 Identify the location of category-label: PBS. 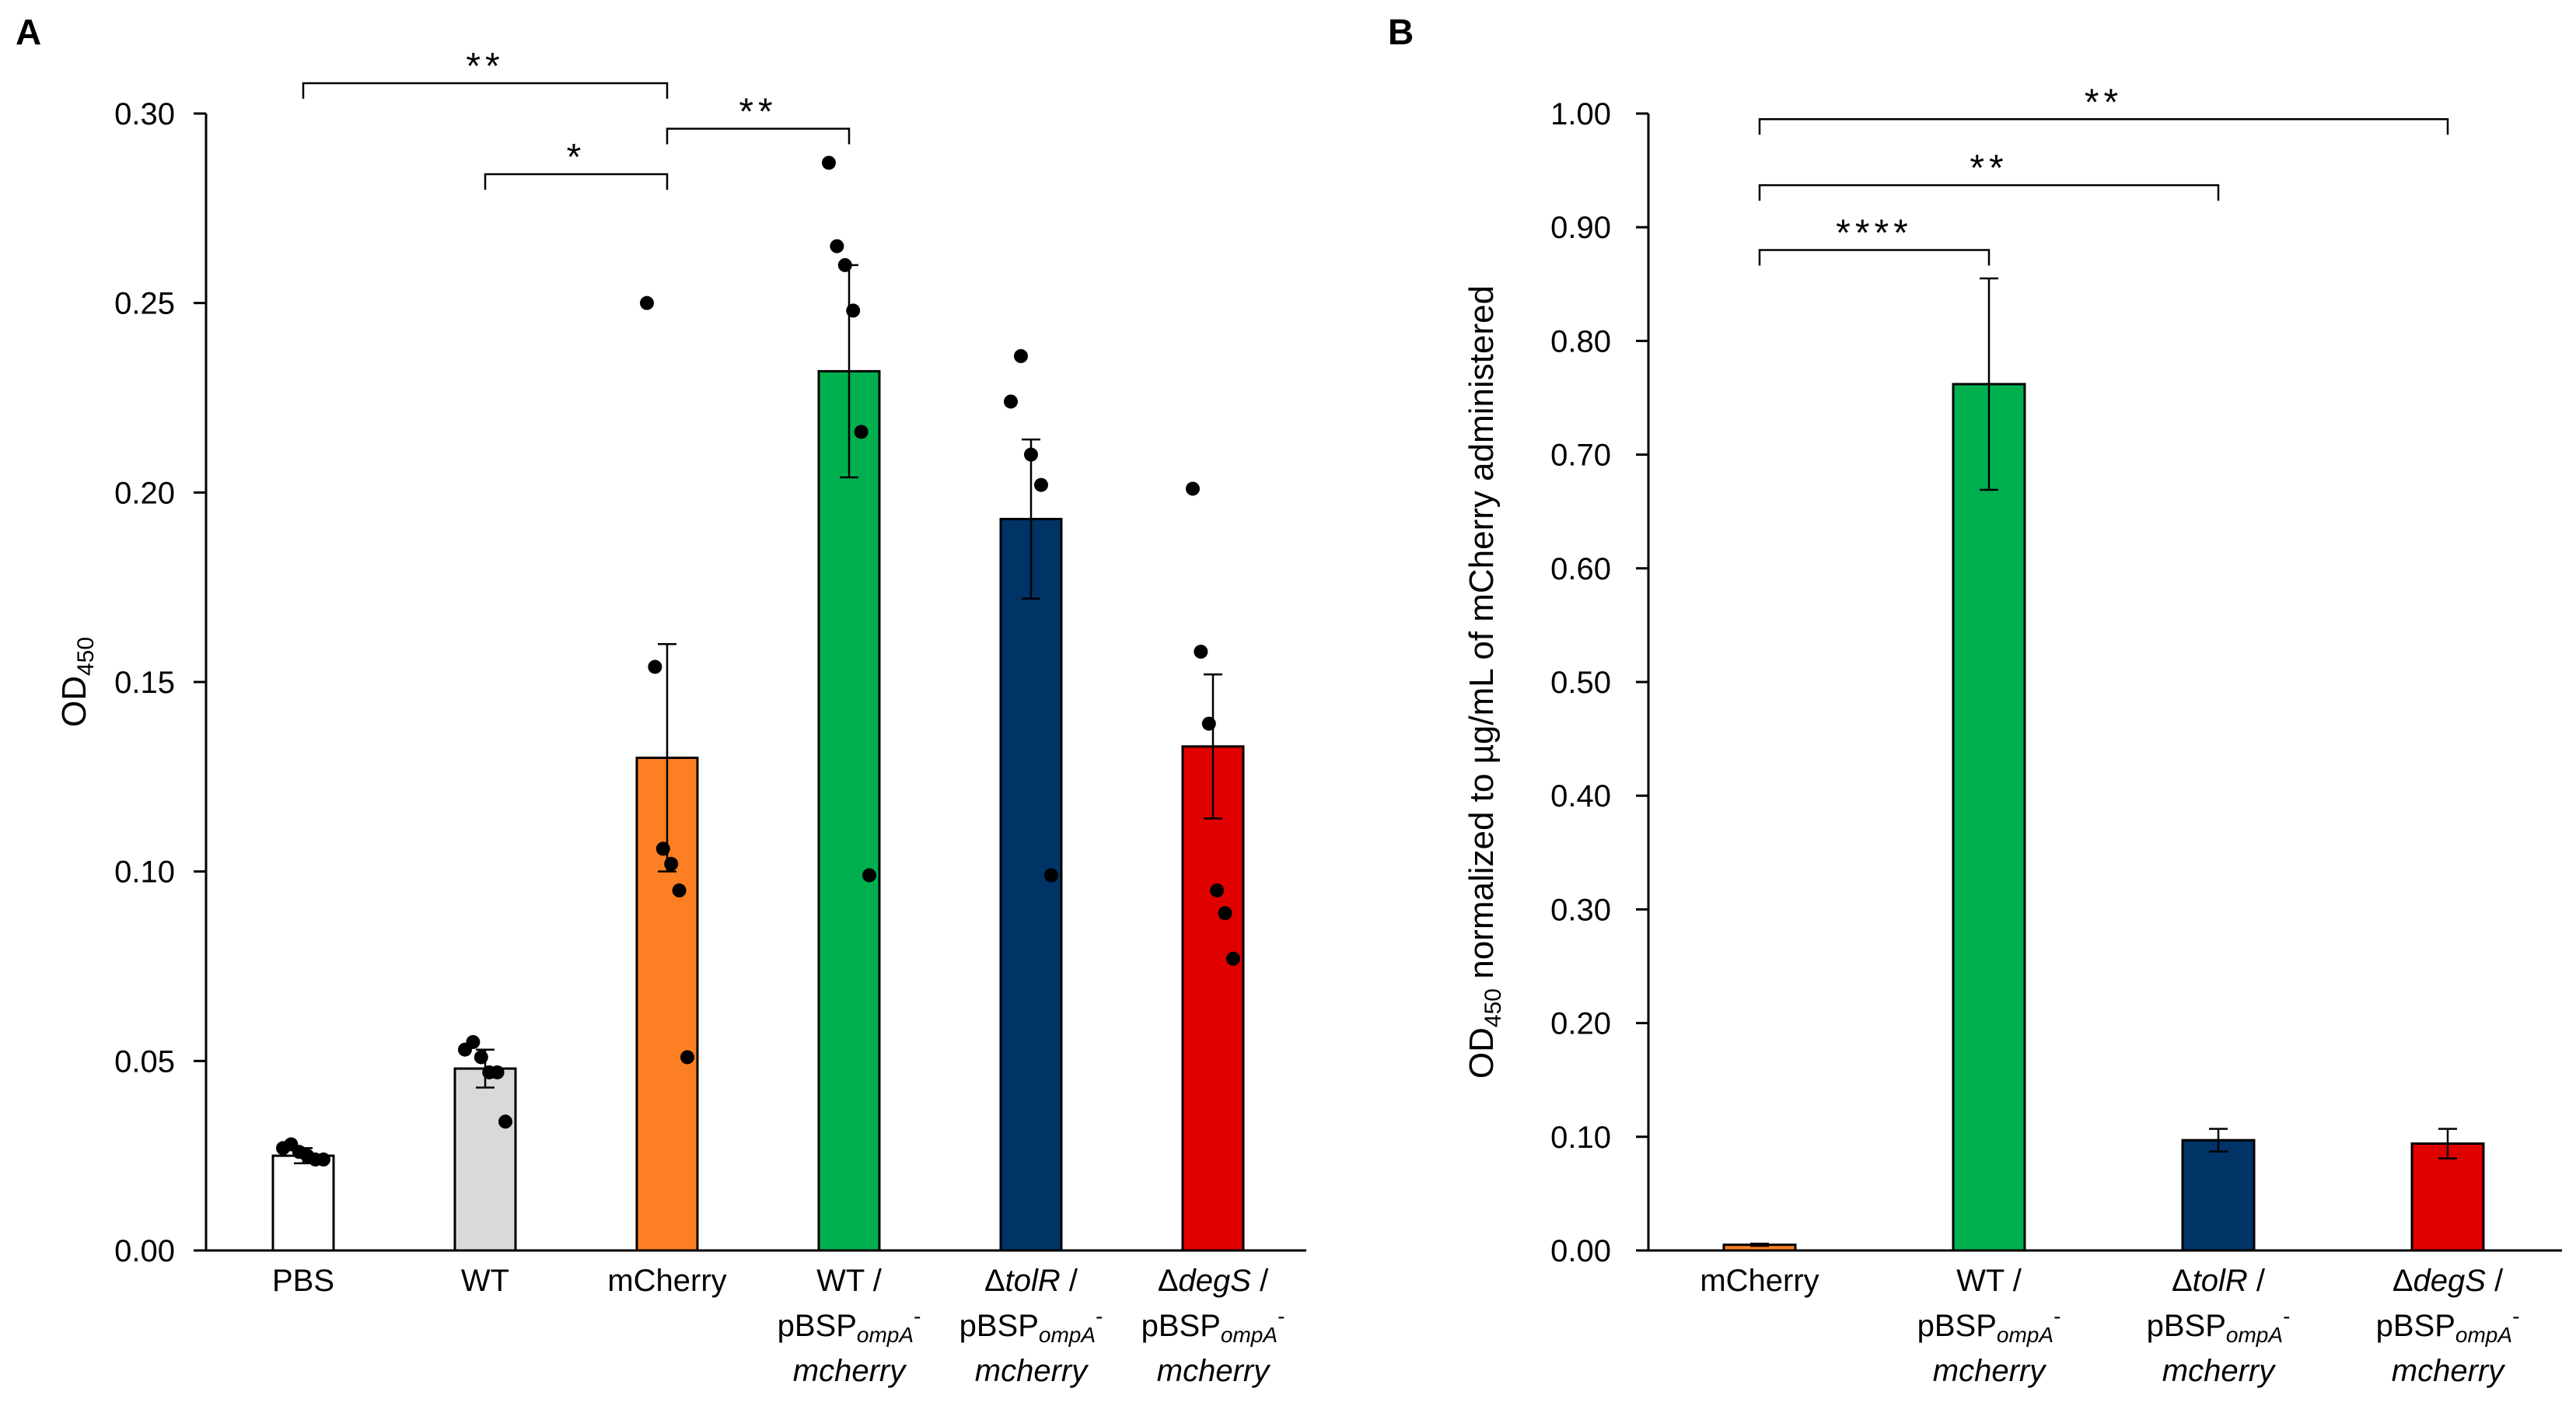
(303, 1281).